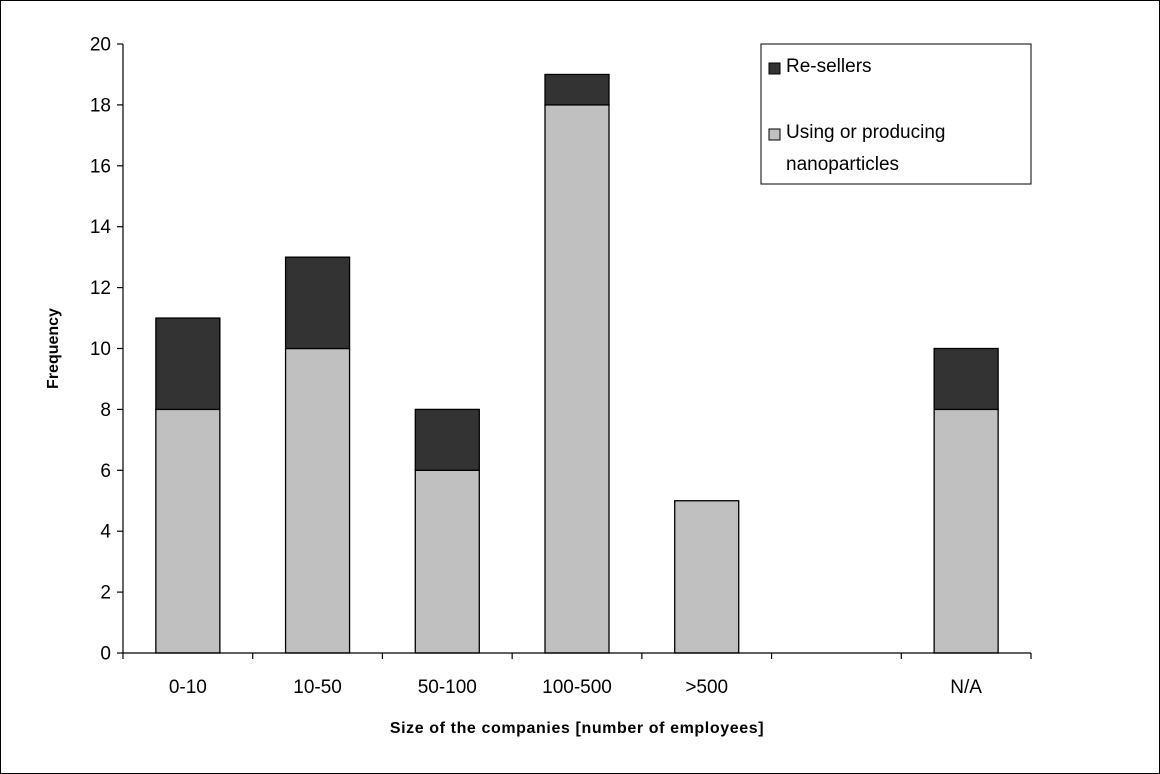 The height and width of the screenshot is (774, 1160). What do you see at coordinates (706, 687) in the screenshot?
I see `x-tick-label: >500` at bounding box center [706, 687].